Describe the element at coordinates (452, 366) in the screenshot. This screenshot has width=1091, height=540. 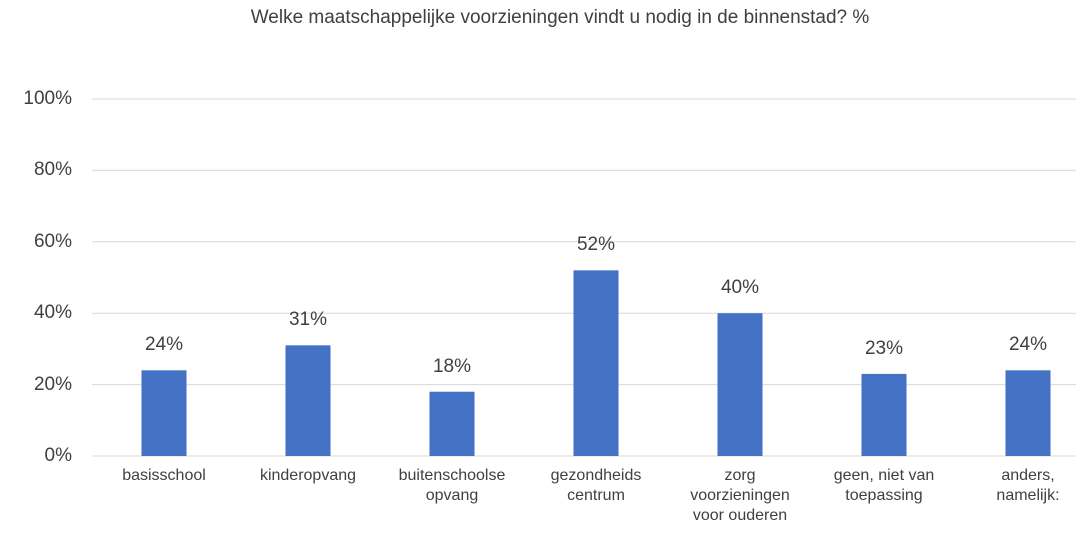
I see `value-label: 18%` at that location.